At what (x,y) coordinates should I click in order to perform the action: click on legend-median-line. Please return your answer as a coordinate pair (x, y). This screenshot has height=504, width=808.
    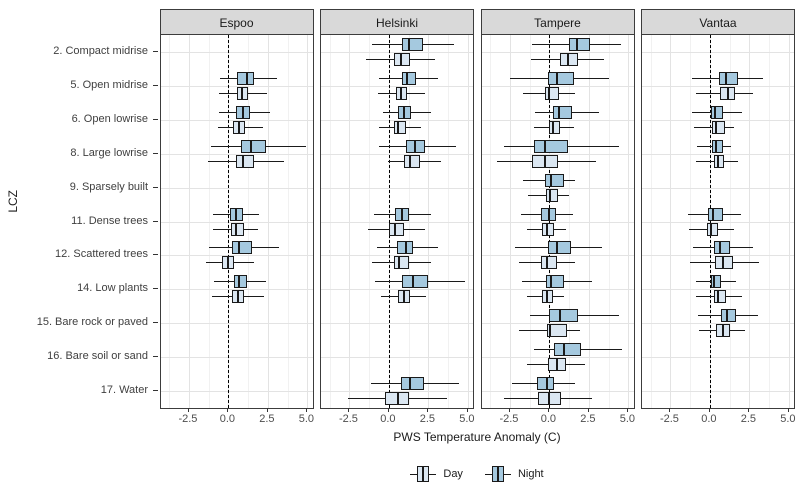
    Looking at the image, I should click on (497, 474).